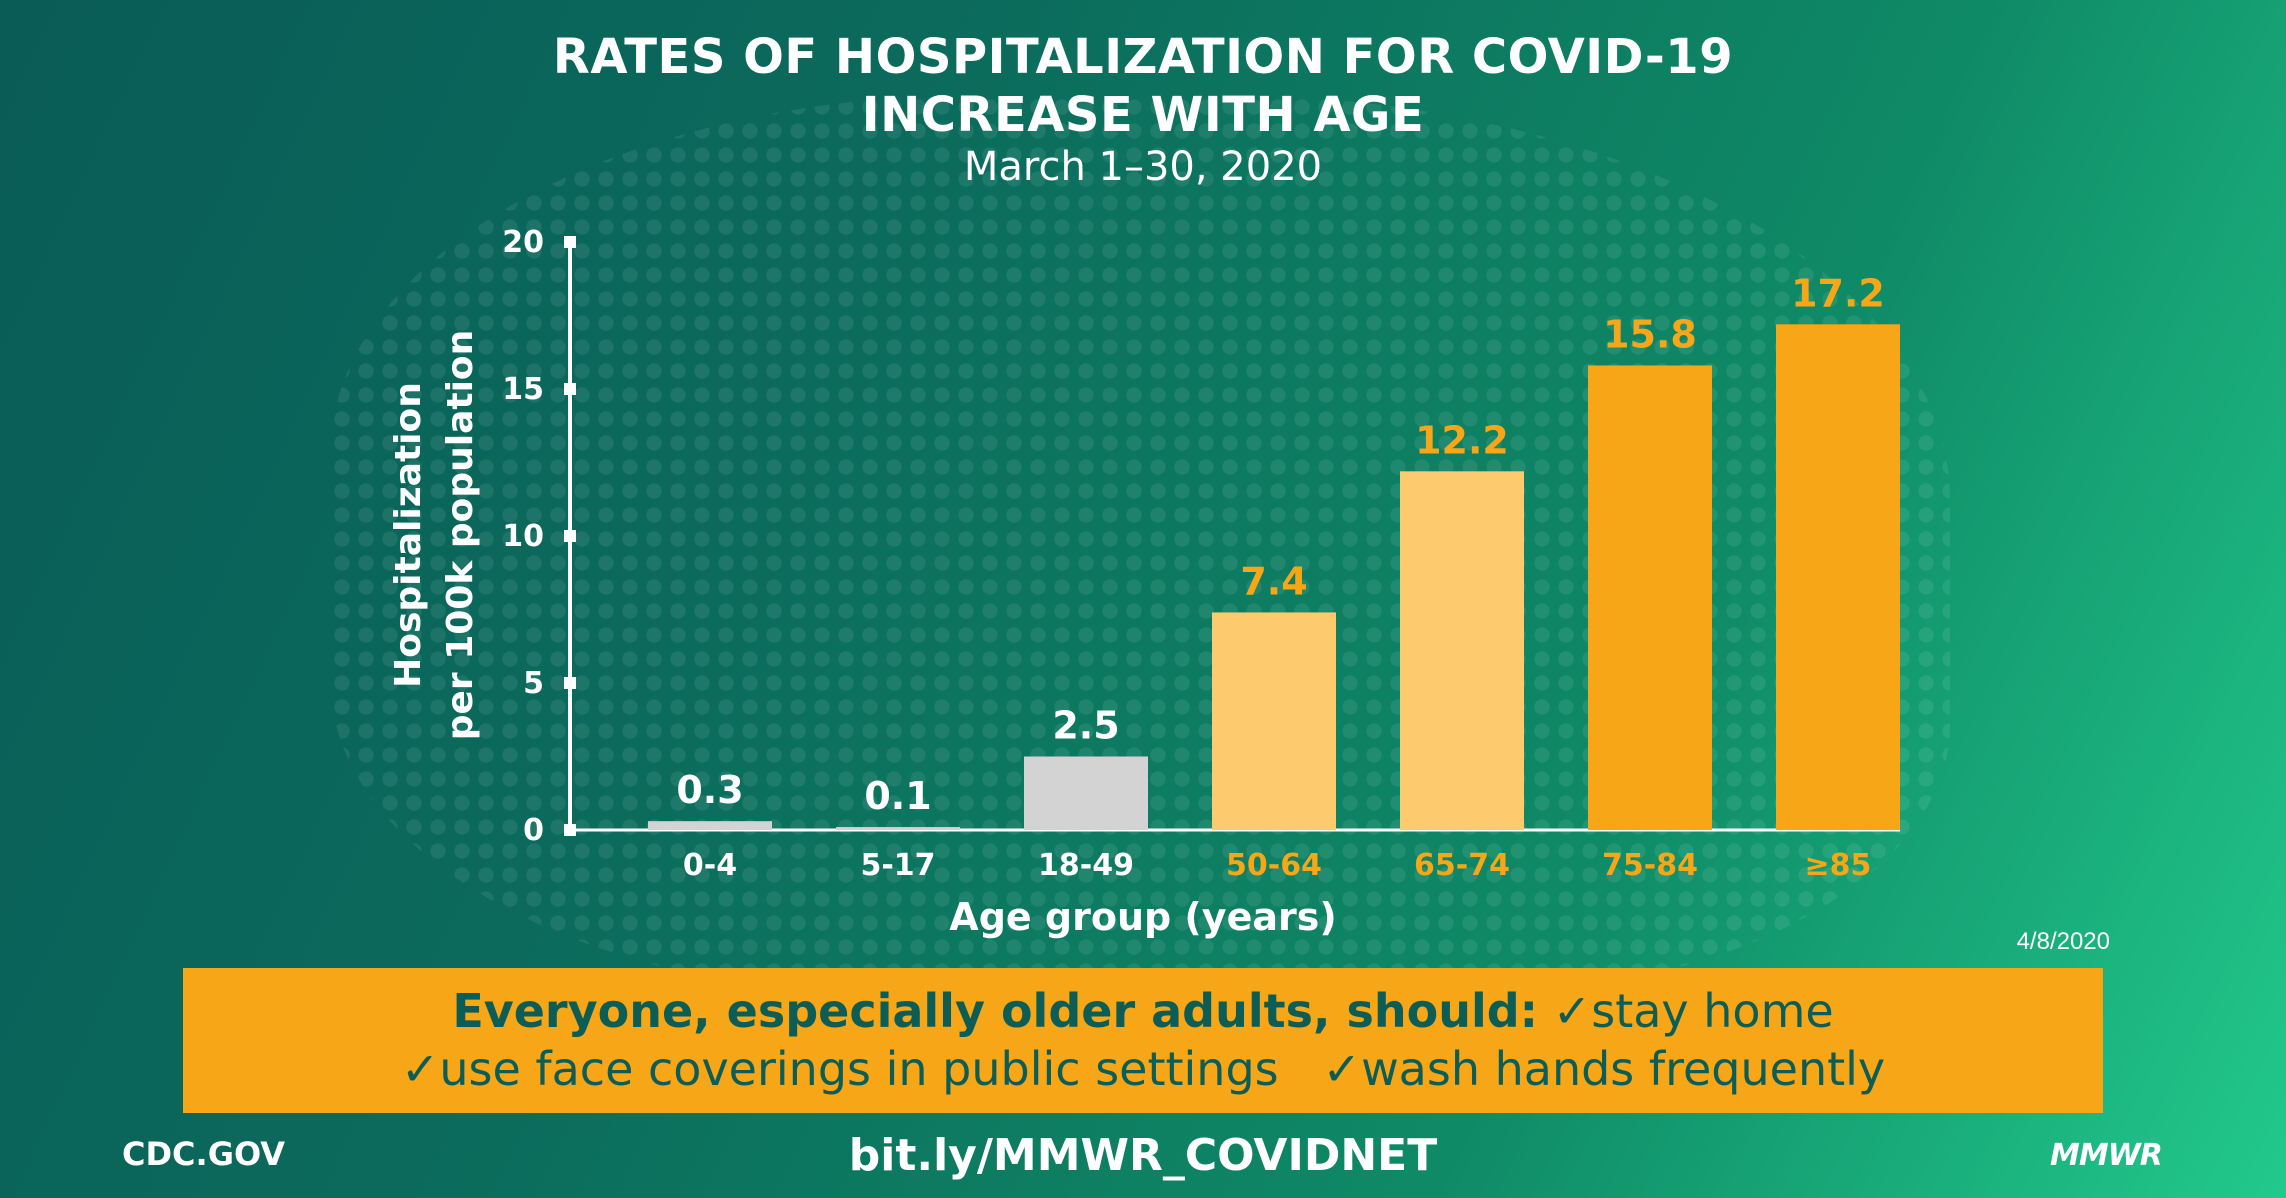 Image resolution: width=2286 pixels, height=1198 pixels. What do you see at coordinates (1143, 167) in the screenshot?
I see `chart-subtitle: March 1–30, 2020` at bounding box center [1143, 167].